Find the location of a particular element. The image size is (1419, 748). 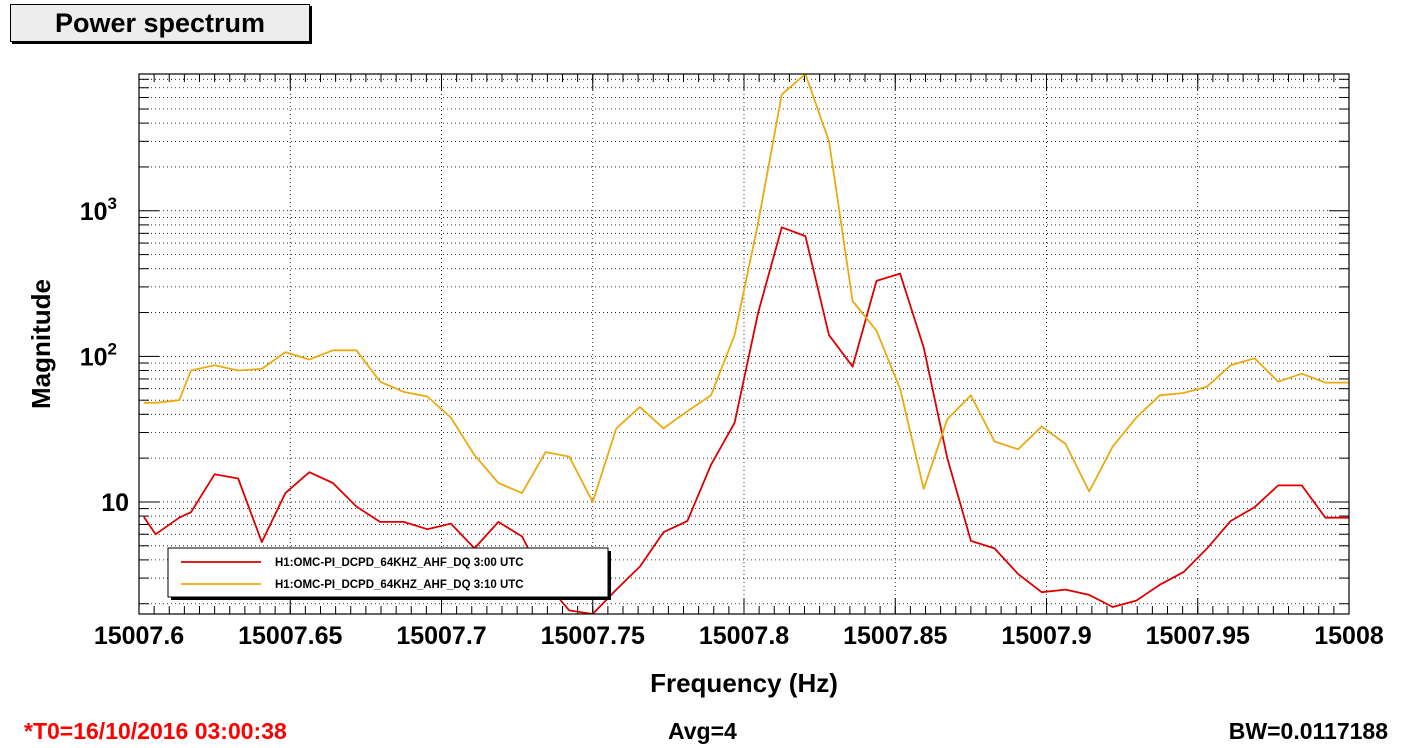

y-axis-title: Magnitude is located at coordinates (41, 344).